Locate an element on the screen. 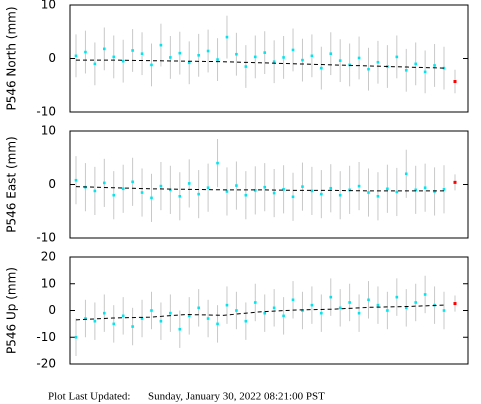  y-tick-label: 20 is located at coordinates (48, 257).